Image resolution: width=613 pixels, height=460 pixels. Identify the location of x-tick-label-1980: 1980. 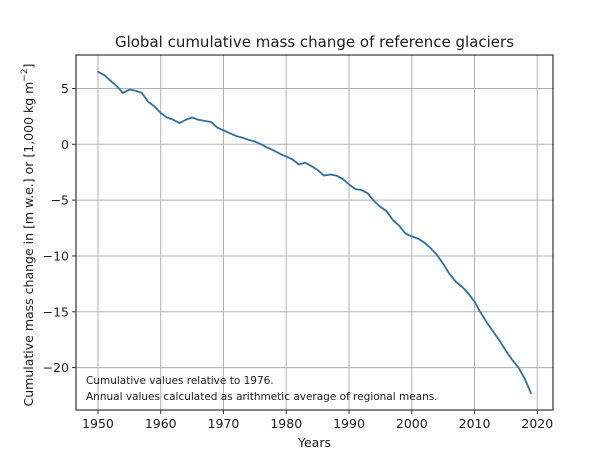
(286, 423).